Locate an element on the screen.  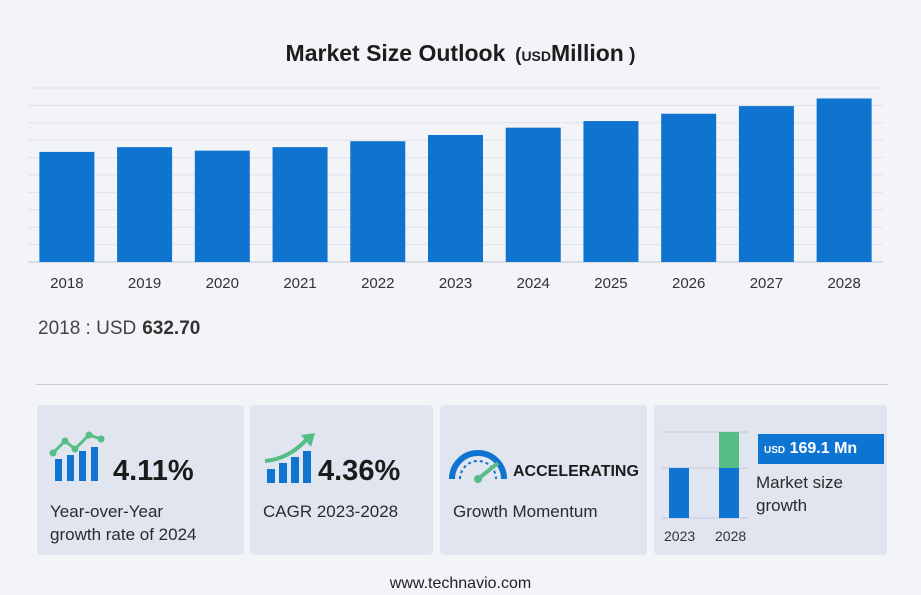
yoy-label-line2: growth rate of 2024 is located at coordinates (123, 534).